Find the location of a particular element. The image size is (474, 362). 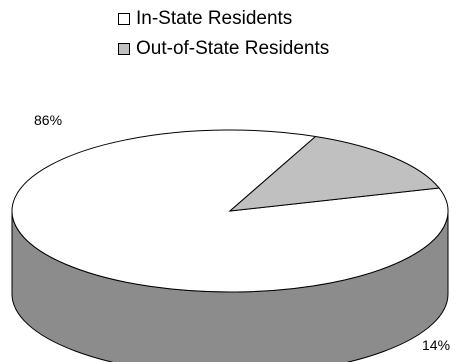

data-label-out-of-state: 14% is located at coordinates (436, 345).